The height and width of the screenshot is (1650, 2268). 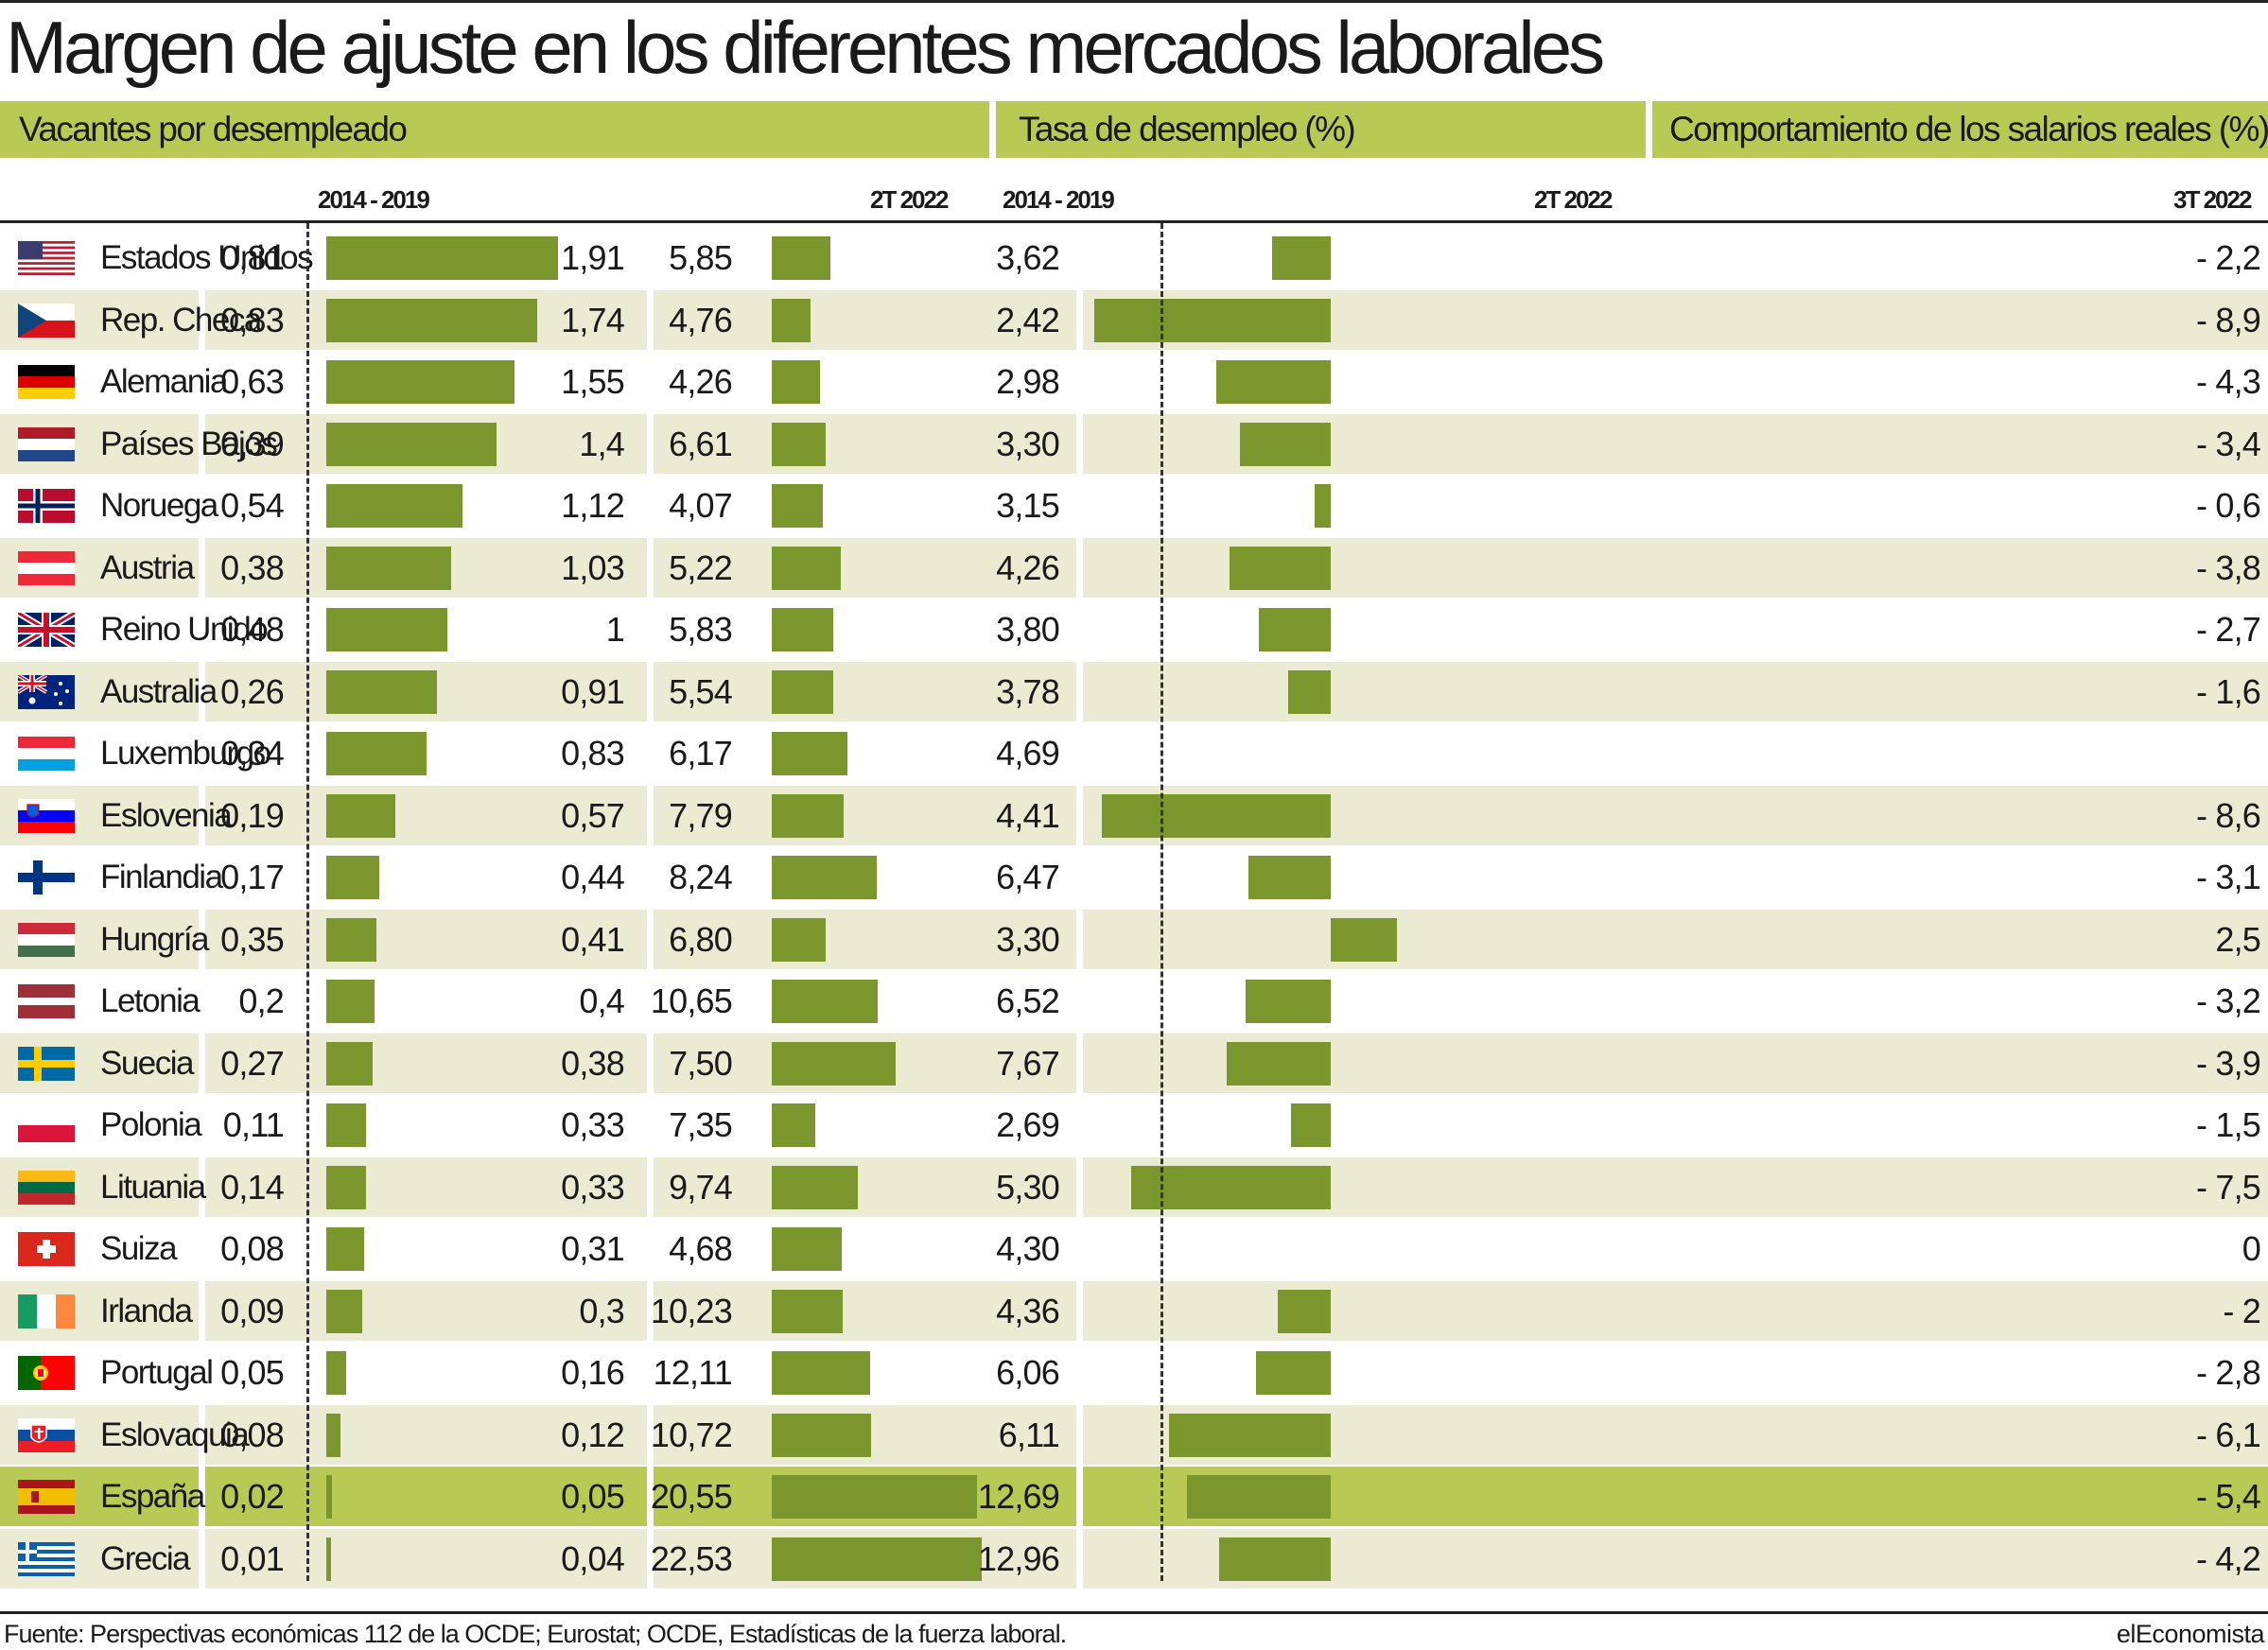 What do you see at coordinates (701, 1187) in the screenshot?
I see `tasa-2014-2019-value: 9,74` at bounding box center [701, 1187].